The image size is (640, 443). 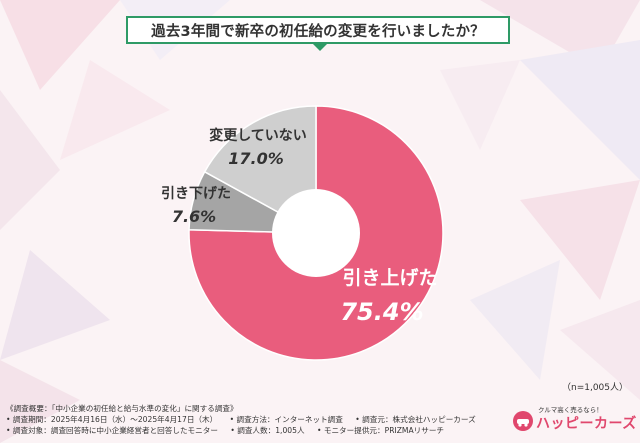 I want to click on sample-size: （n=1,005人）, so click(x=594, y=388).